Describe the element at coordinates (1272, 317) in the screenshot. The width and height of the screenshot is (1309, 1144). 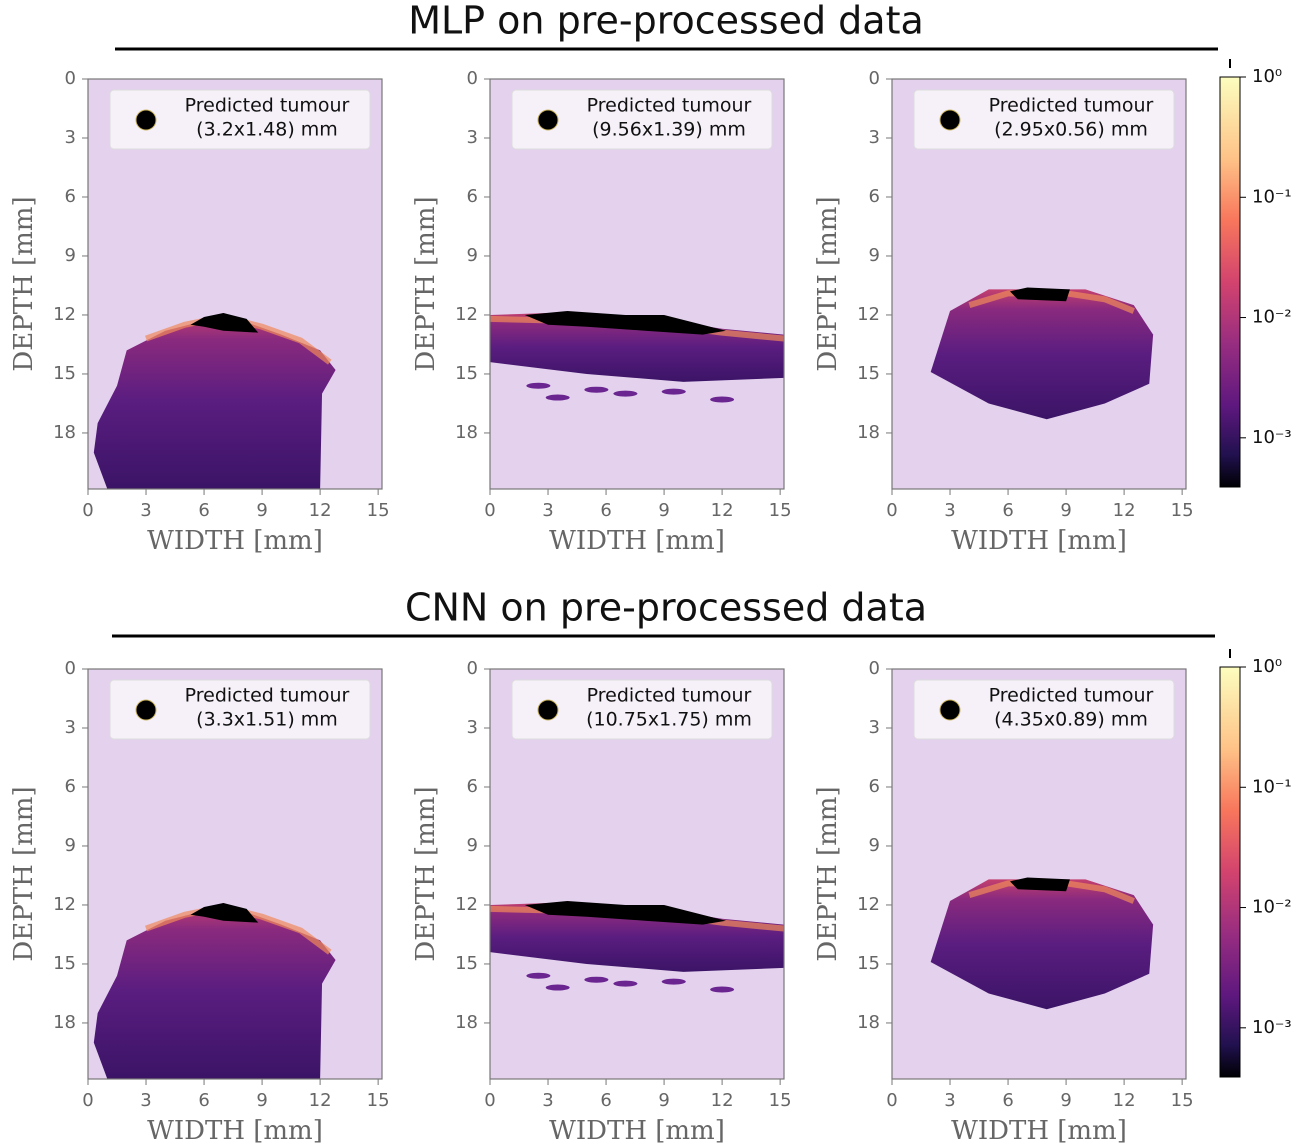
I see `colorbar-tick-label: 10⁻²` at that location.